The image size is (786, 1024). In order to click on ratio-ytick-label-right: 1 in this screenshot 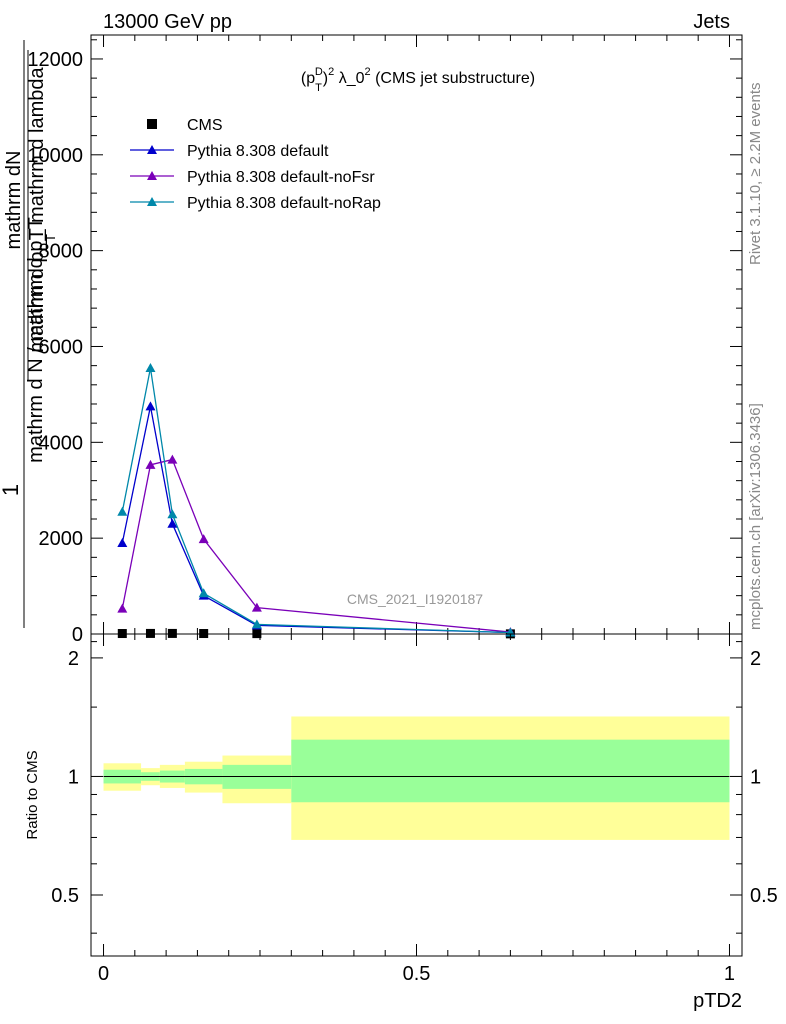, I will do `click(755, 777)`.